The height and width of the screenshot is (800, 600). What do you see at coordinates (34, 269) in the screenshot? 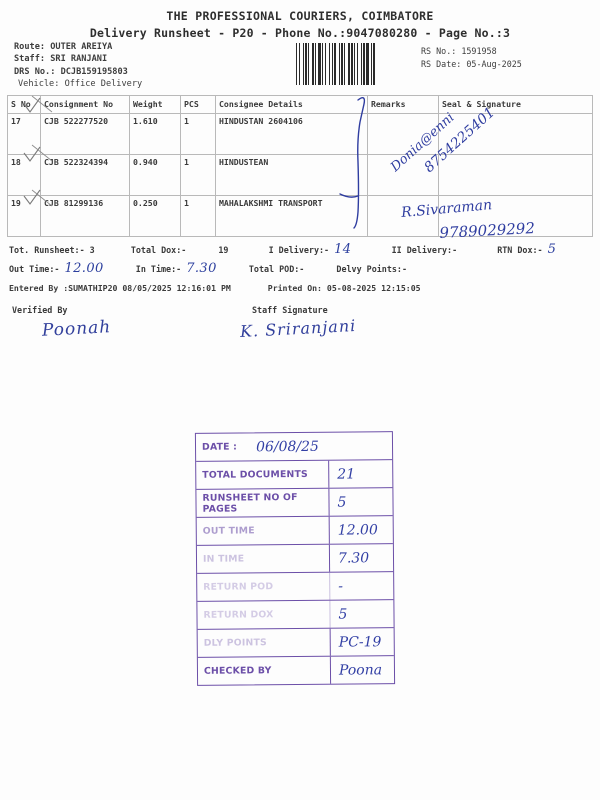
I see `out-time-label: Out Time:-` at bounding box center [34, 269].